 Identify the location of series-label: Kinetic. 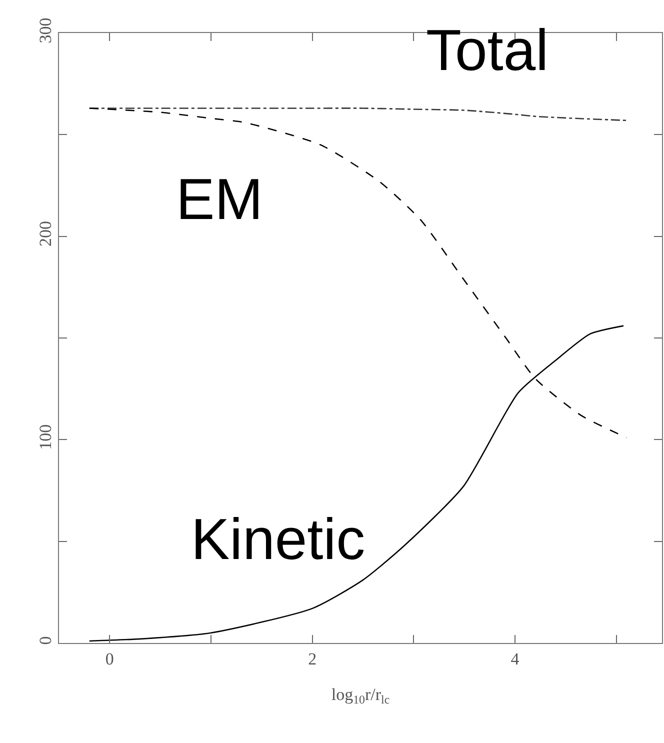
(278, 539).